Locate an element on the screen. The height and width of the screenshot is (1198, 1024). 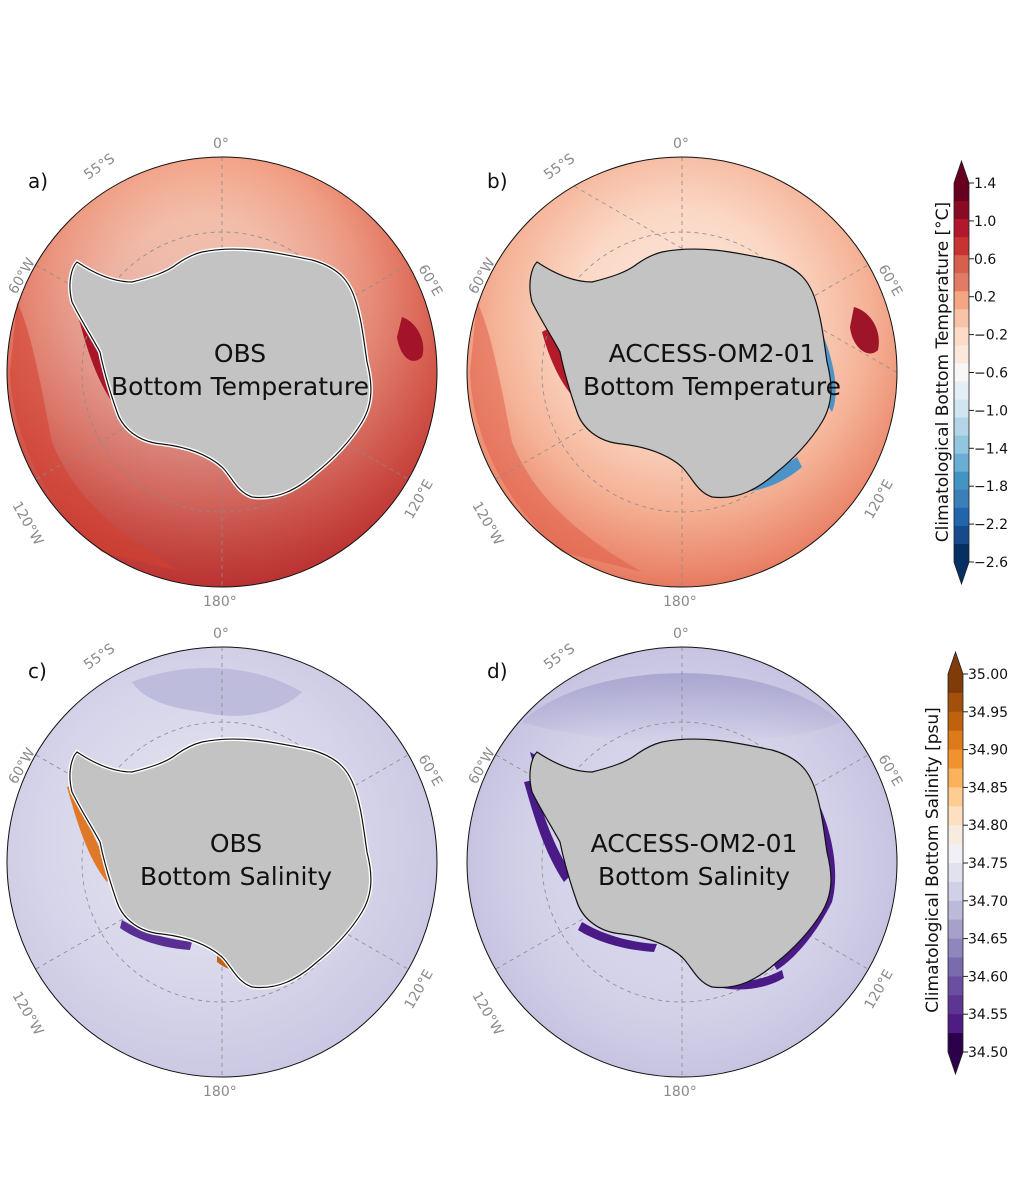
panel-letter-d: d) is located at coordinates (497, 671).